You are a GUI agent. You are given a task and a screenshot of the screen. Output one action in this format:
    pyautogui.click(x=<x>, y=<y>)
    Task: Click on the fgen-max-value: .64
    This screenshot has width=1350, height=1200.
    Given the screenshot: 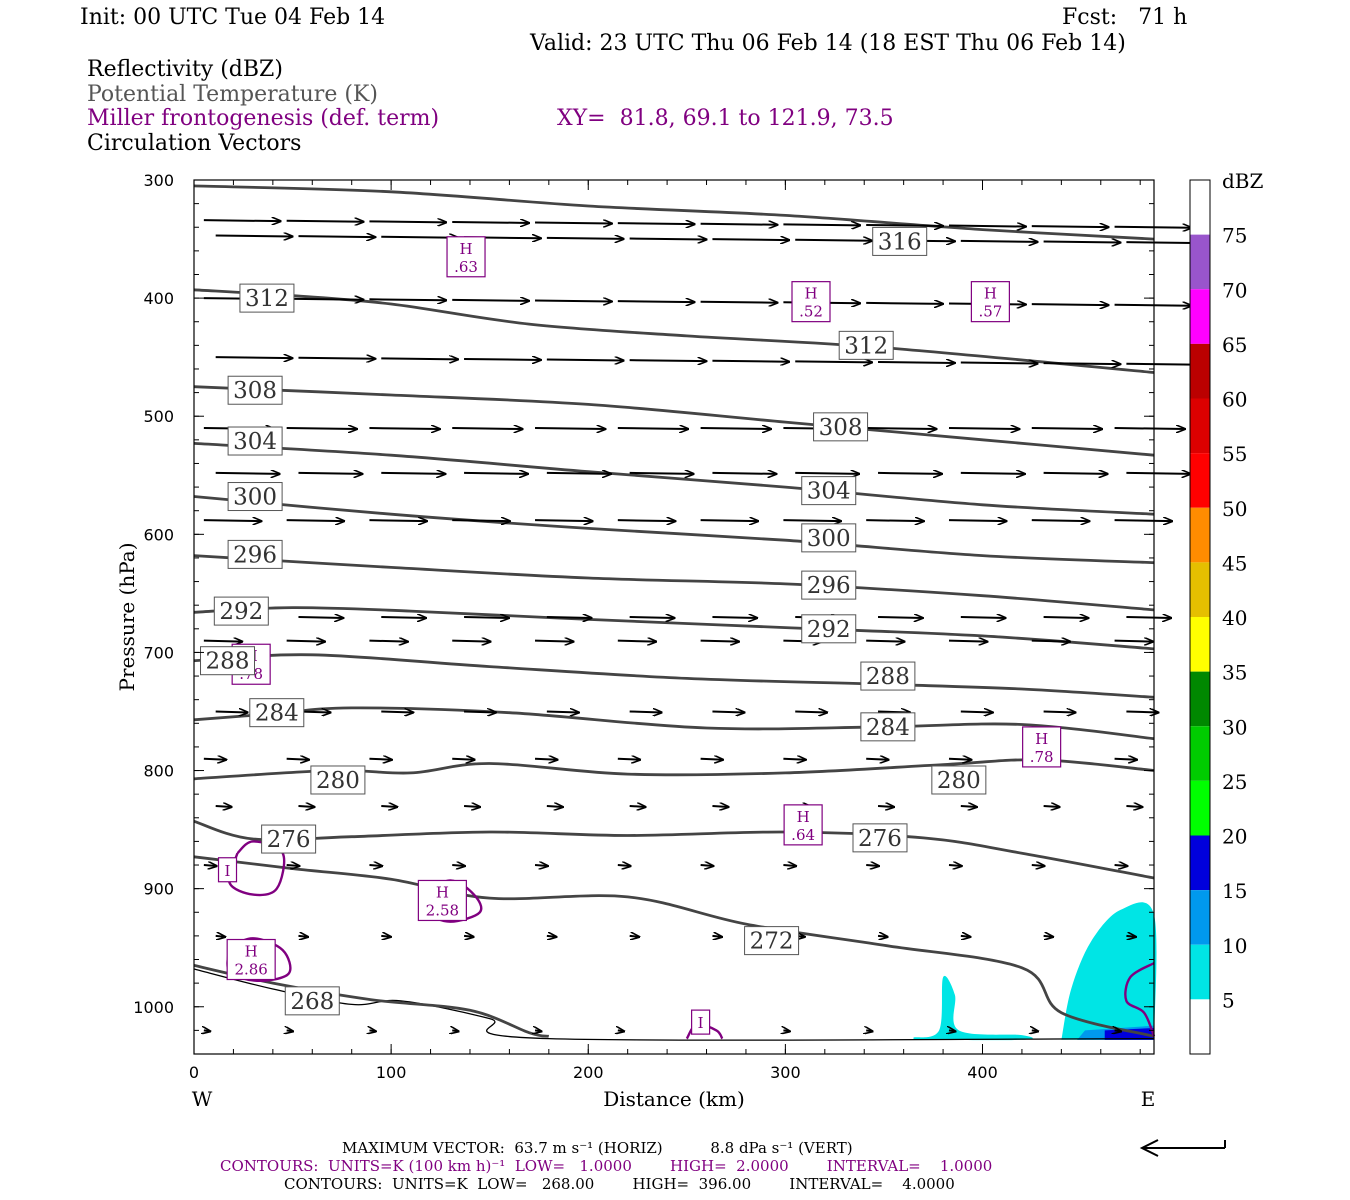 What is the action you would take?
    pyautogui.click(x=803, y=835)
    